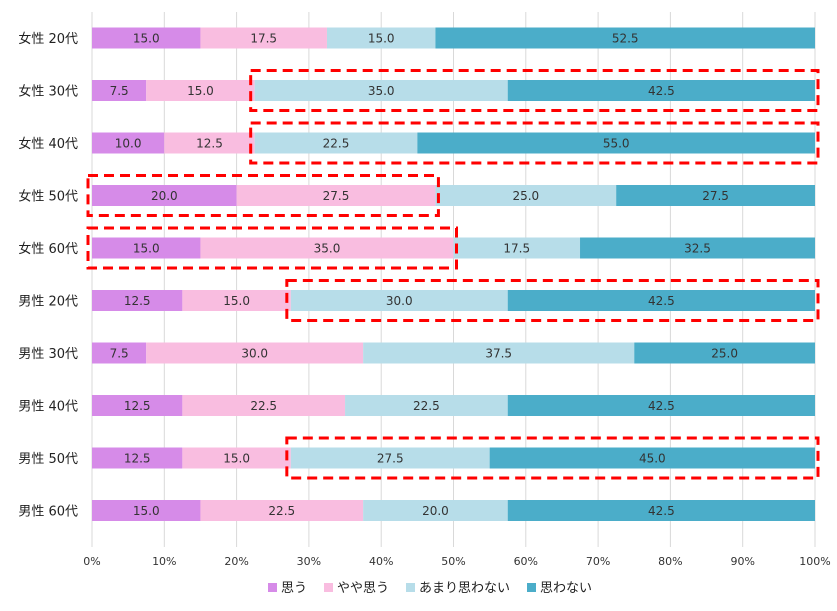 The height and width of the screenshot is (611, 837). Describe the element at coordinates (498, 354) in the screenshot. I see `data-label: 37.5` at that location.